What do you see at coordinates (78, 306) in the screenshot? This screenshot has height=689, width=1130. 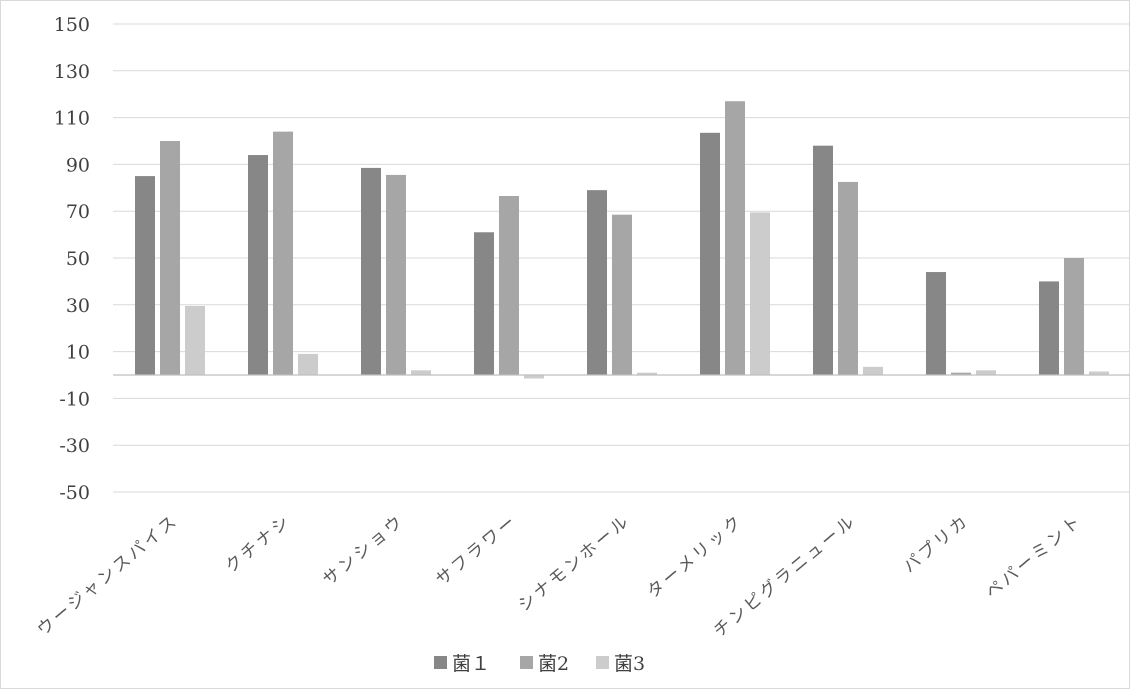 I see `y-tick-label: 30` at bounding box center [78, 306].